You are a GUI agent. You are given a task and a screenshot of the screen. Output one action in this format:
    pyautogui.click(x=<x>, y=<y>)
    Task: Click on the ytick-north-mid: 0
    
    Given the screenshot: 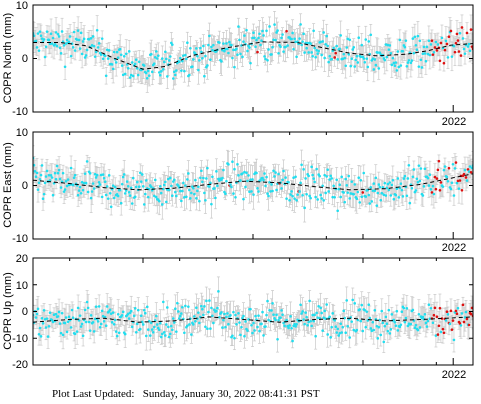 What is the action you would take?
    pyautogui.click(x=25, y=59)
    